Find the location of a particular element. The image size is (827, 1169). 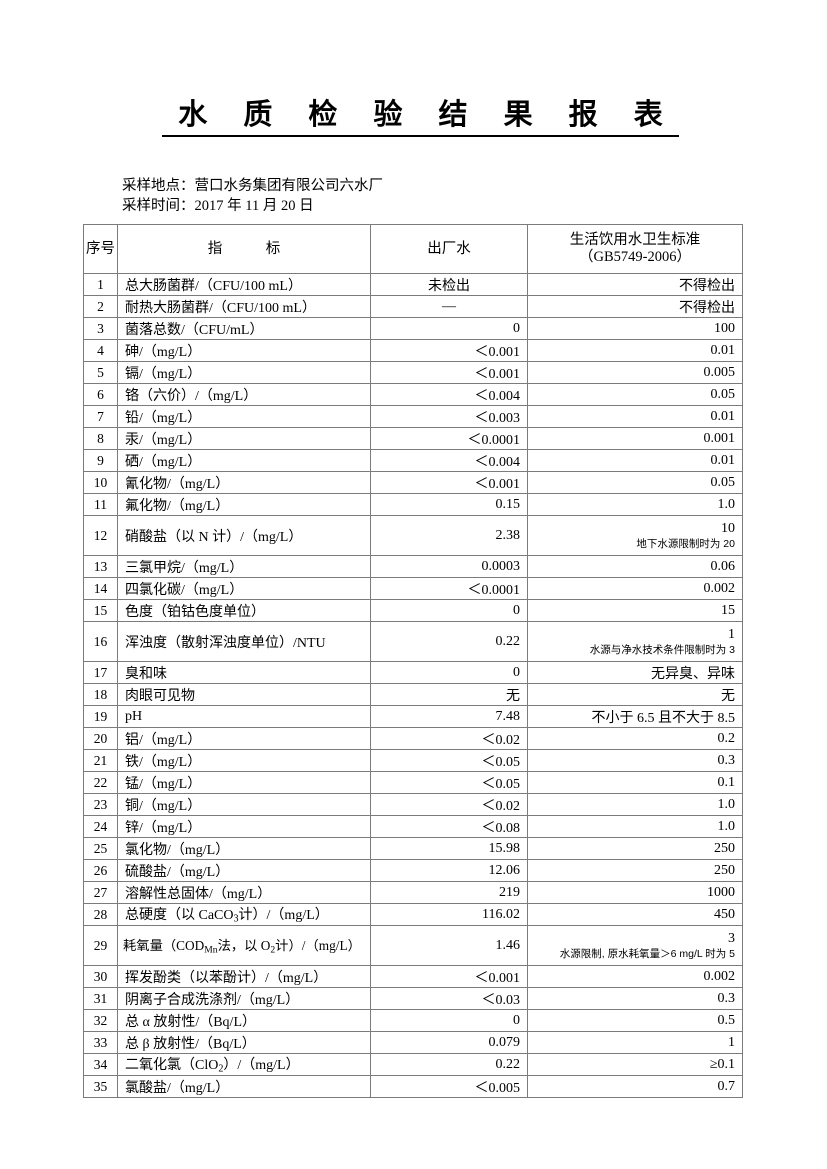

row-standard-main: 10 is located at coordinates (728, 528).